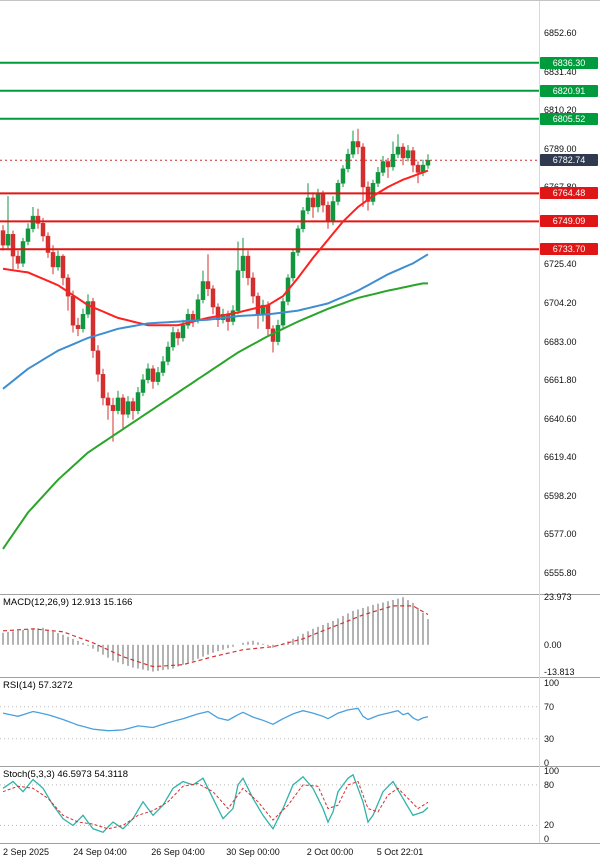  What do you see at coordinates (330, 852) in the screenshot?
I see `time-label: 2 Oct 00:00` at bounding box center [330, 852].